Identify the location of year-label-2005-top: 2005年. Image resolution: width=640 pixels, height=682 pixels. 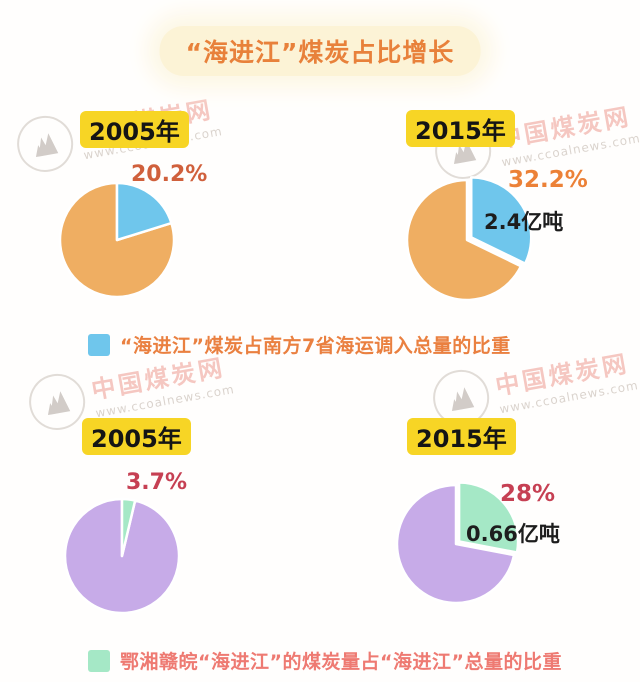
(134, 129).